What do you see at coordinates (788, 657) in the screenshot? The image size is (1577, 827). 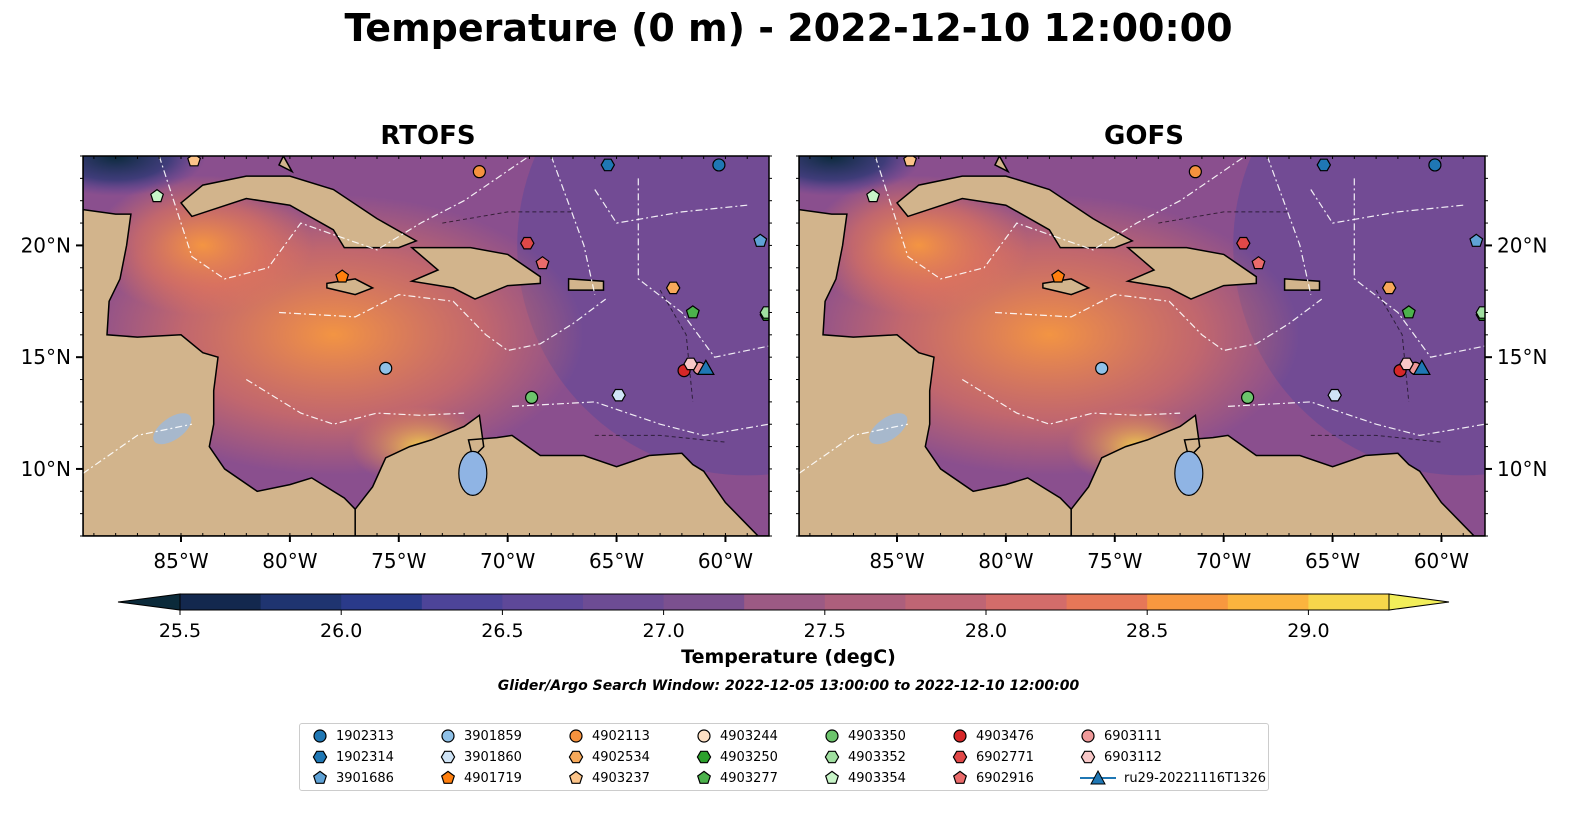 I see `colorbar-label: Temperature (degC)` at bounding box center [788, 657].